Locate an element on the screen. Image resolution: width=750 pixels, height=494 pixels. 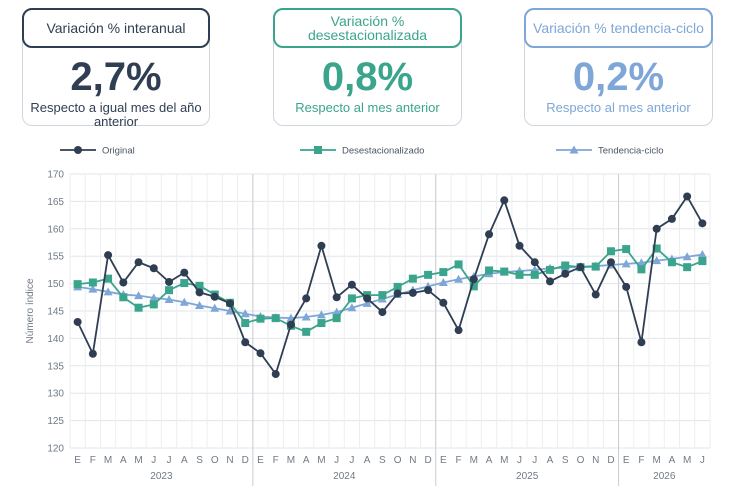
kpi-subtitle-interanual: Respecto a igual mes del año anterior is located at coordinates (116, 114).